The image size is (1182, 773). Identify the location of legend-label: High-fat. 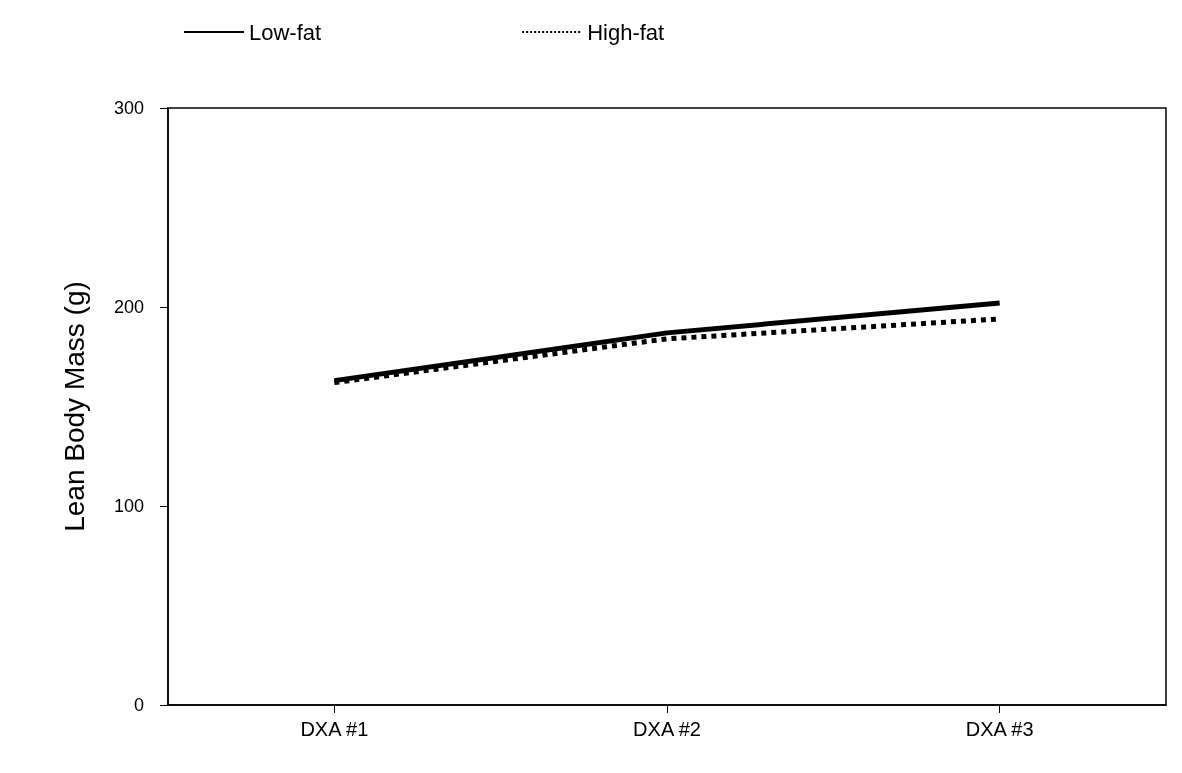
(626, 32).